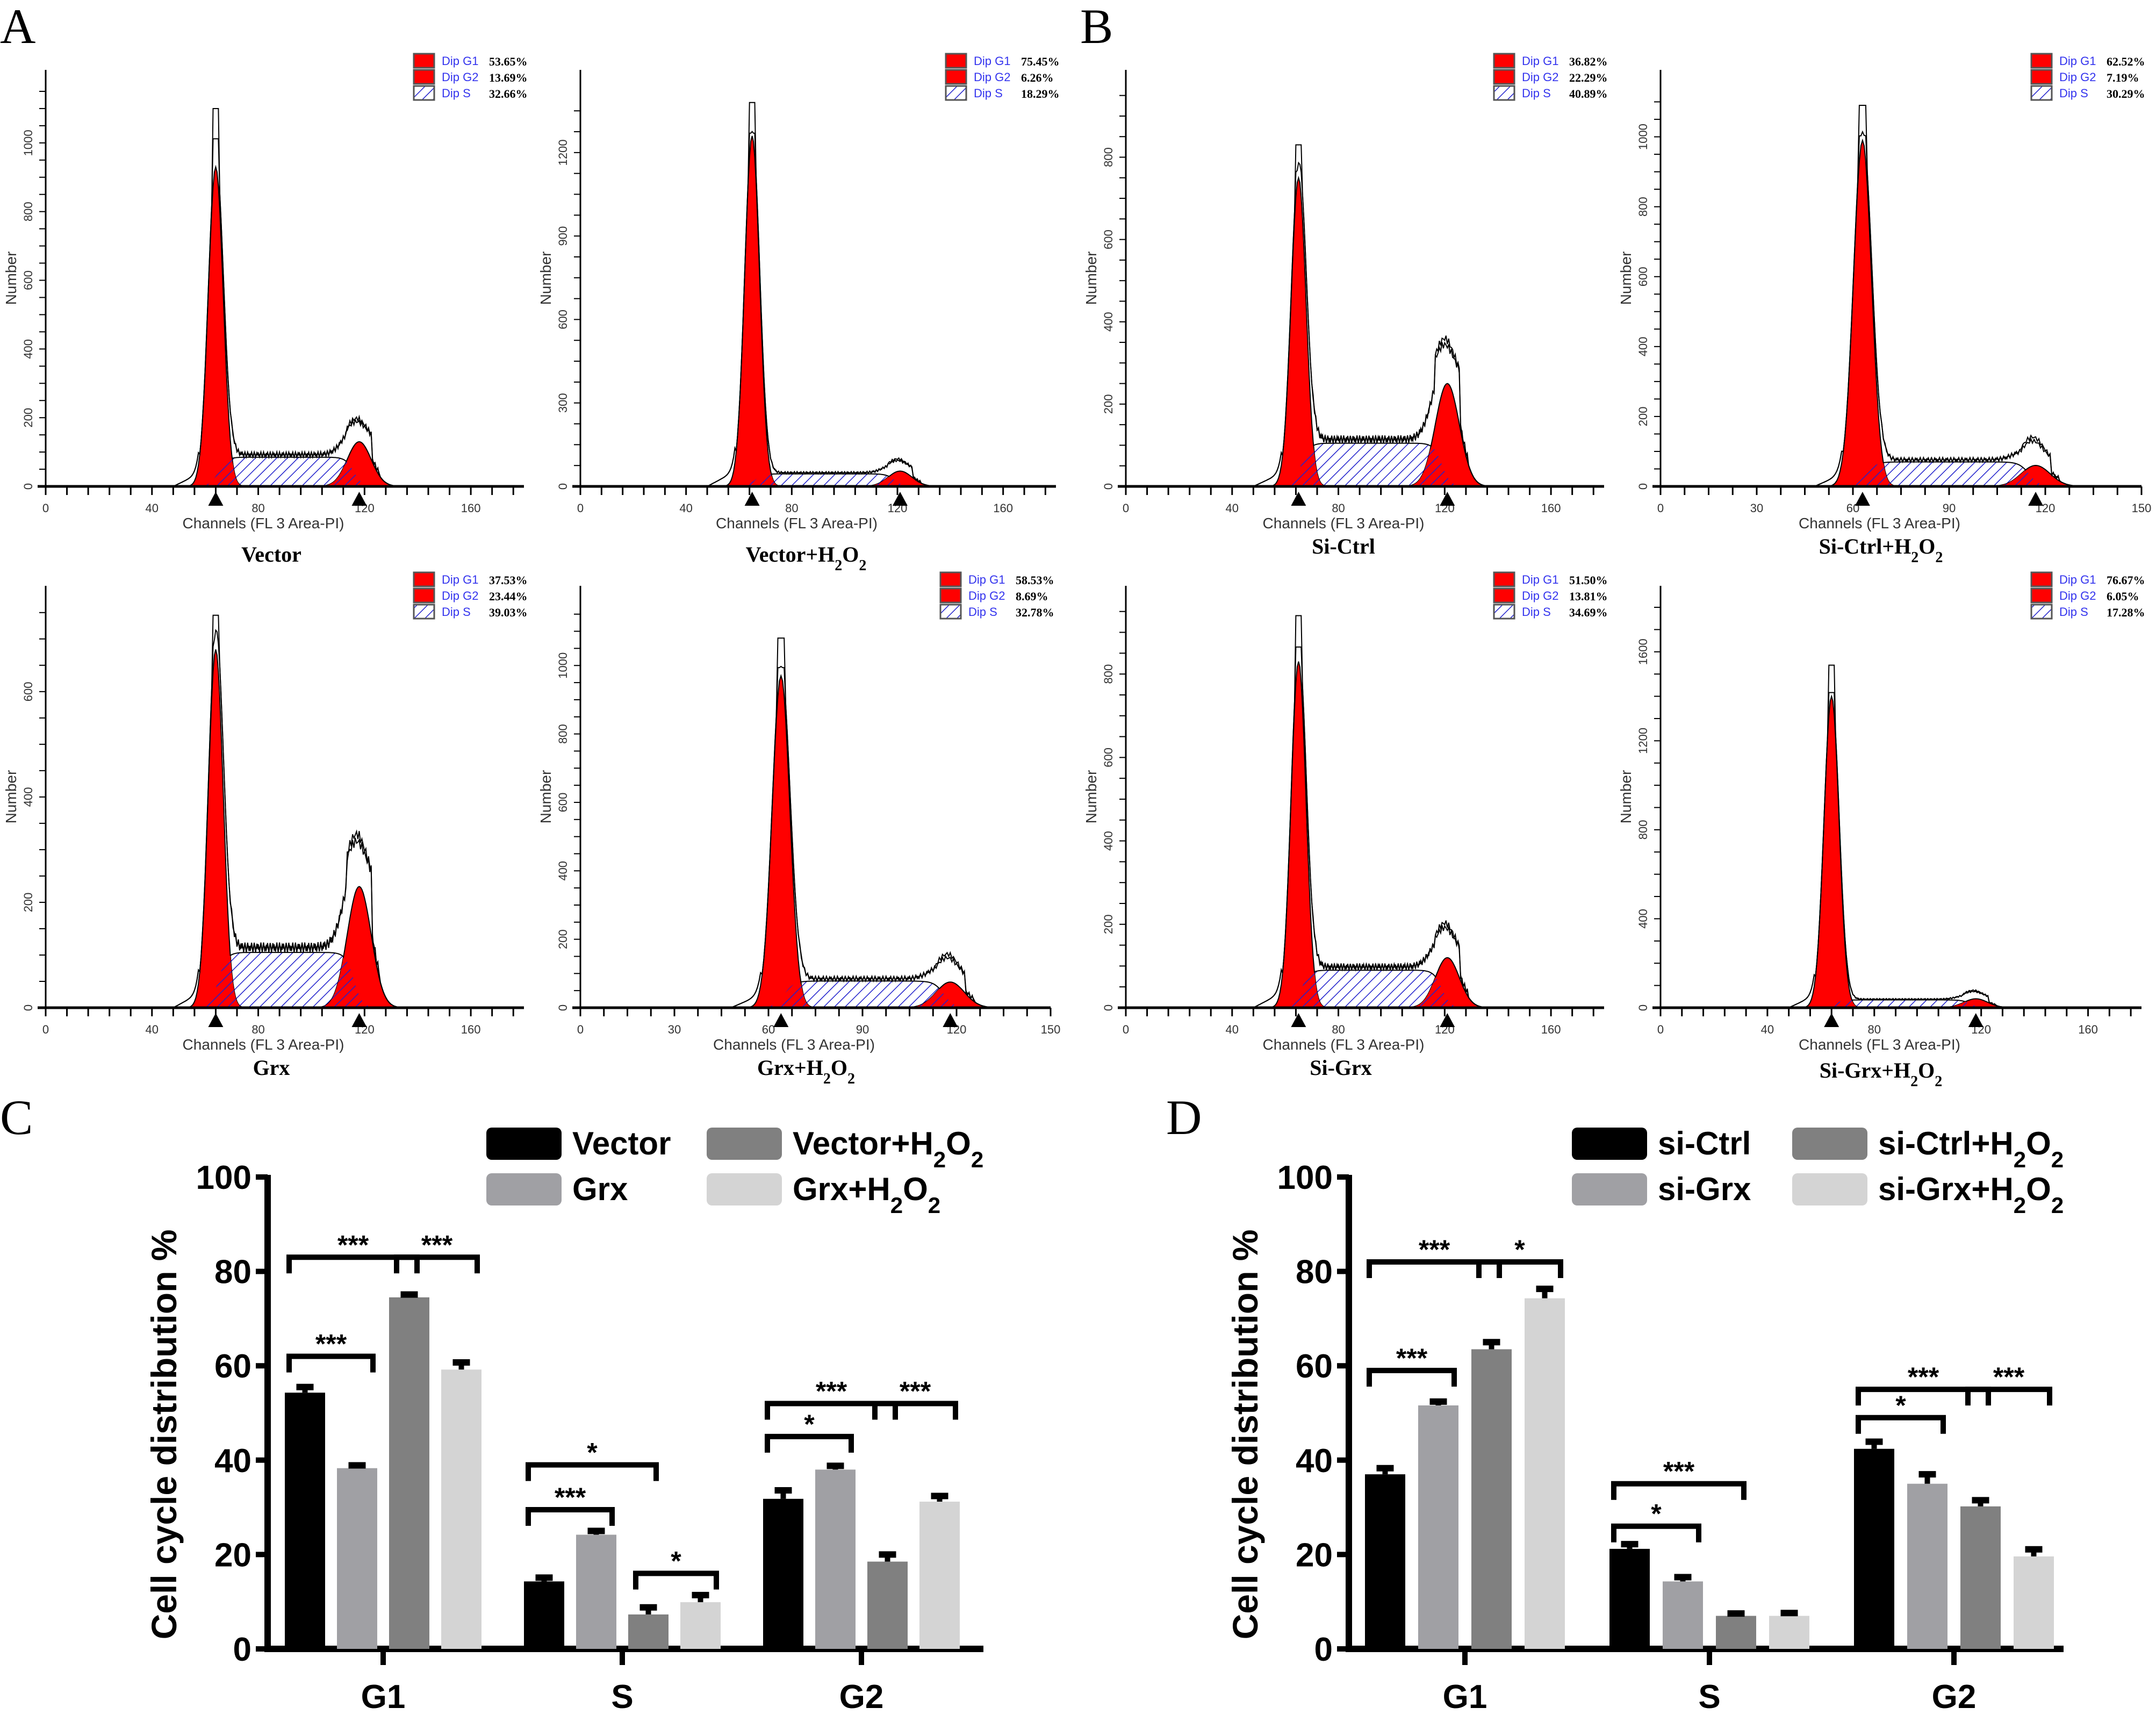 Image resolution: width=2156 pixels, height=1715 pixels. What do you see at coordinates (809, 1424) in the screenshot?
I see `significance-label: *` at bounding box center [809, 1424].